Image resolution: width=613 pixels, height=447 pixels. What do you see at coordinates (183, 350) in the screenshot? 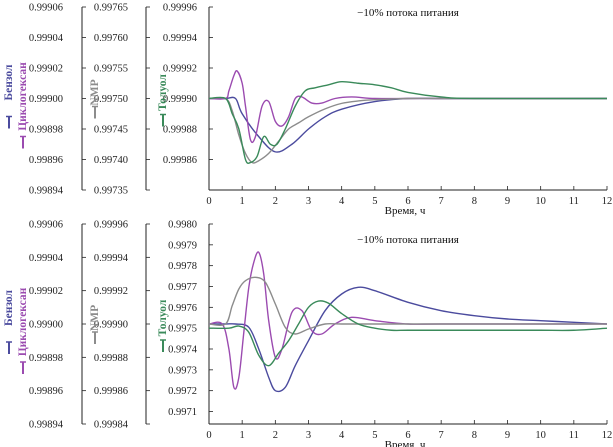
I see `y-tick-label: 0.9974` at bounding box center [183, 350].